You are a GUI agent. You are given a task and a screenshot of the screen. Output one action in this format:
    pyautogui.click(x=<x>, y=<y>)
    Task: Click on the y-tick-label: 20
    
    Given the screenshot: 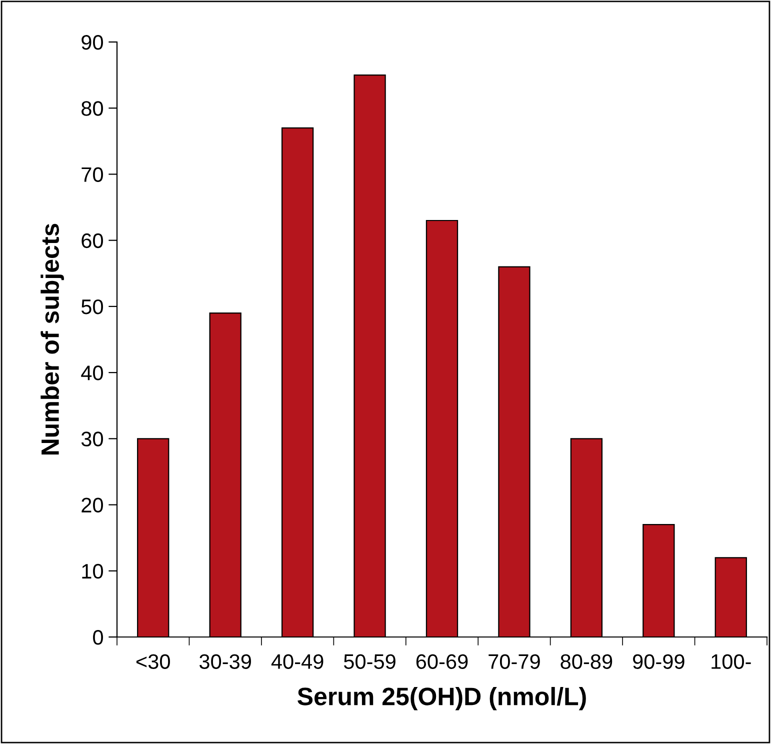 What is the action you would take?
    pyautogui.click(x=92, y=505)
    